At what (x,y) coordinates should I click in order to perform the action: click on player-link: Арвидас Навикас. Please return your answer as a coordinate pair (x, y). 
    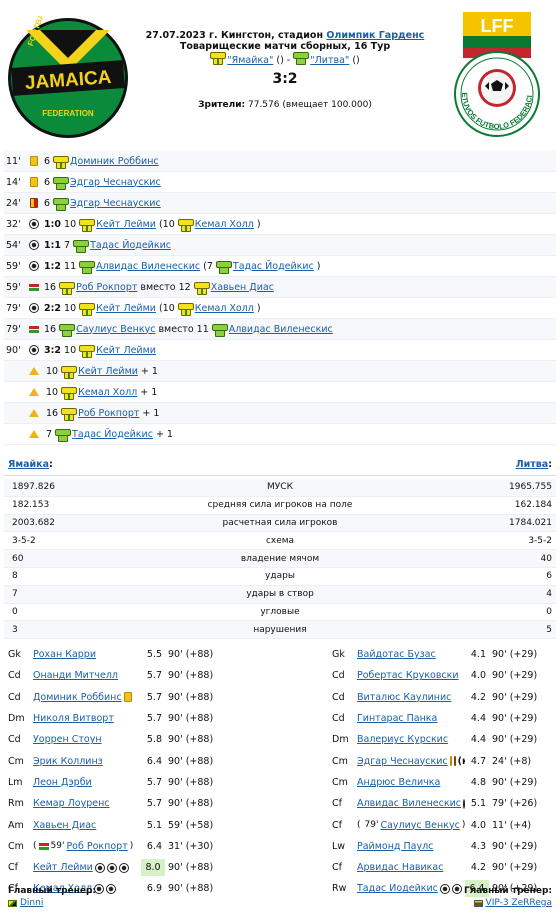
    Looking at the image, I should click on (400, 868).